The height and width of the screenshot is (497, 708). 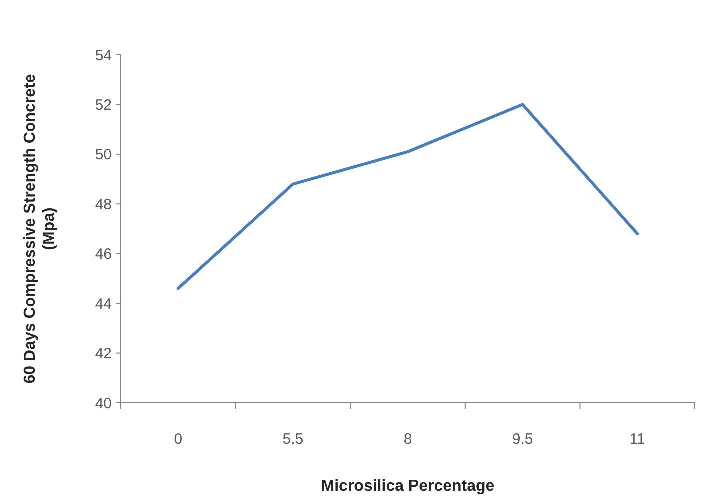 I want to click on x-axis-title: Microsilica Percentage, so click(x=408, y=486).